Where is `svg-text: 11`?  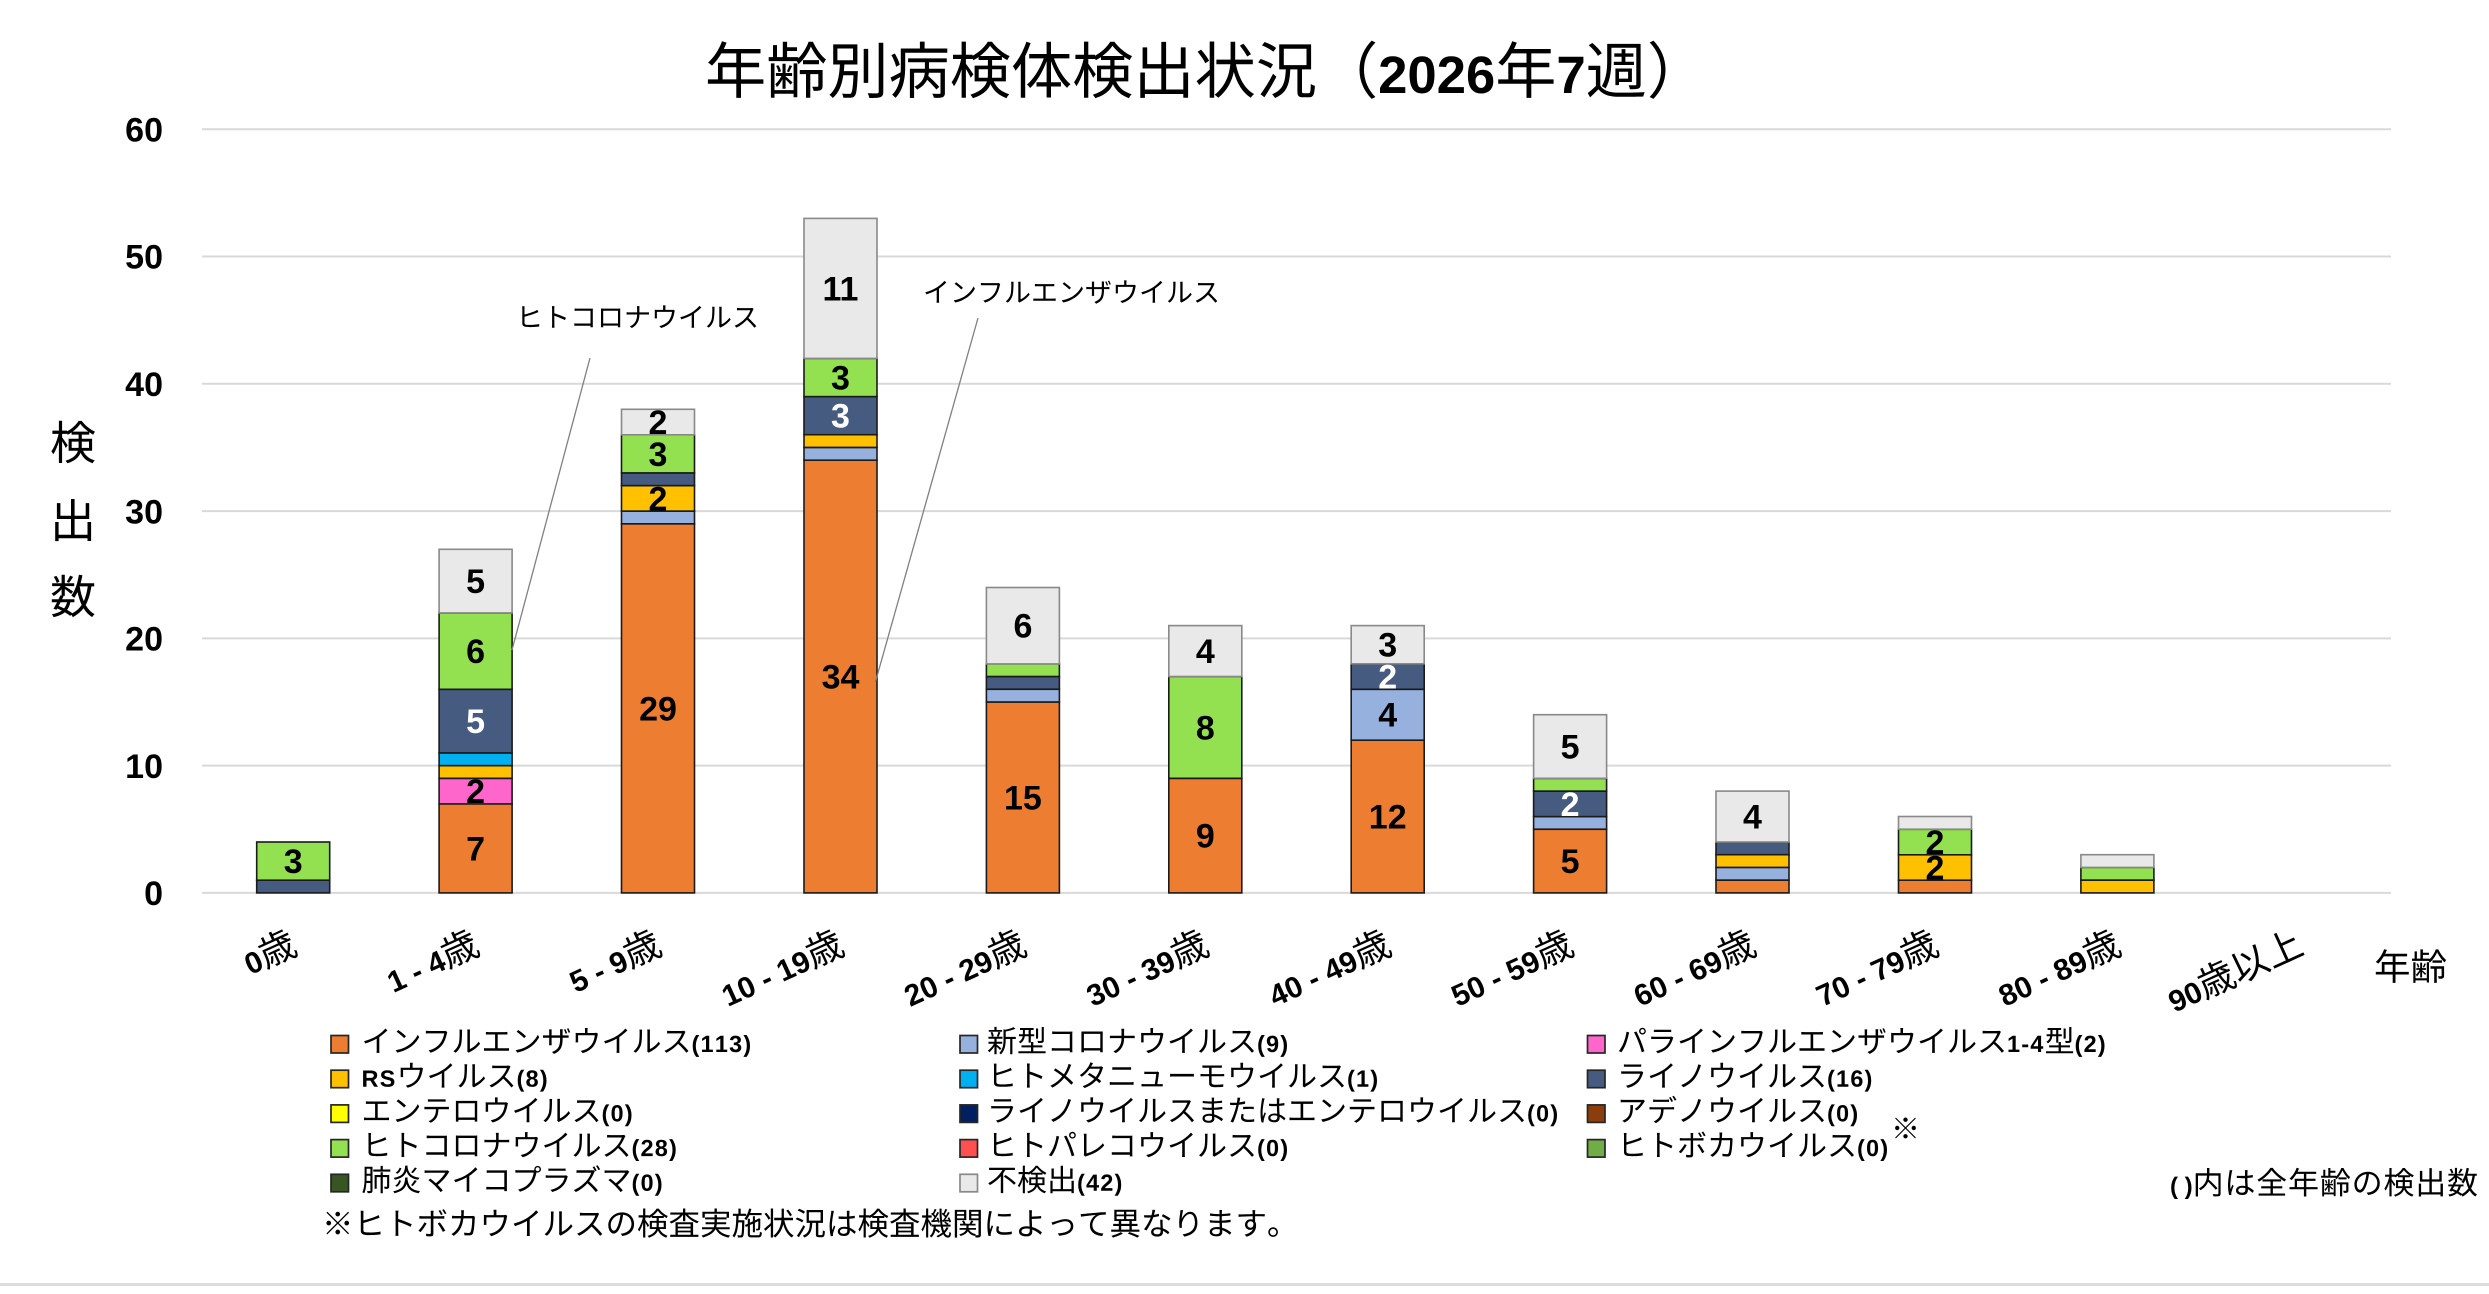
svg-text: 11 is located at coordinates (841, 289).